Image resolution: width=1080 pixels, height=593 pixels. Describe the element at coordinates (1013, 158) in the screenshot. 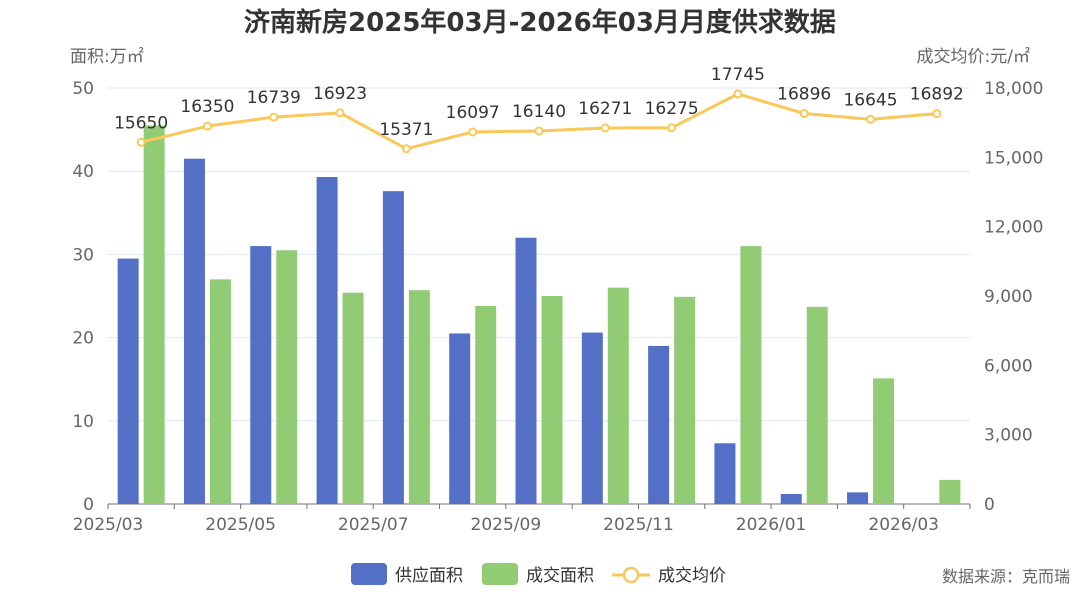

I see `y-right-tick-label: 15,000` at that location.